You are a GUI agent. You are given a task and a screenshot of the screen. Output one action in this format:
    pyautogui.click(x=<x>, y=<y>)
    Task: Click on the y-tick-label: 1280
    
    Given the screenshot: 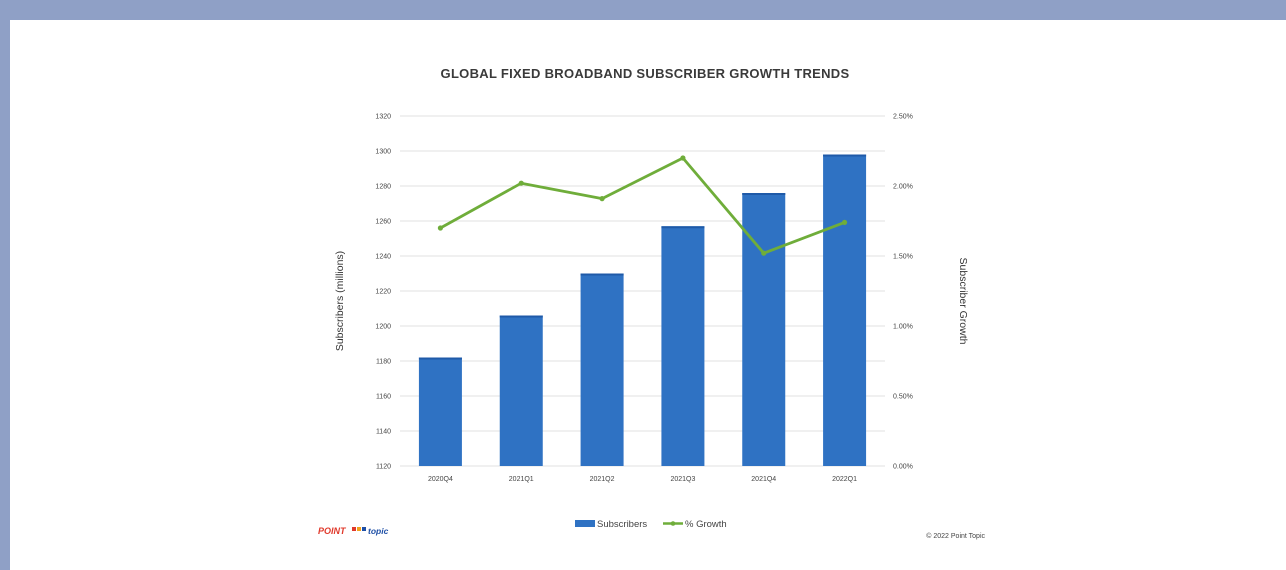 What is the action you would take?
    pyautogui.click(x=383, y=187)
    